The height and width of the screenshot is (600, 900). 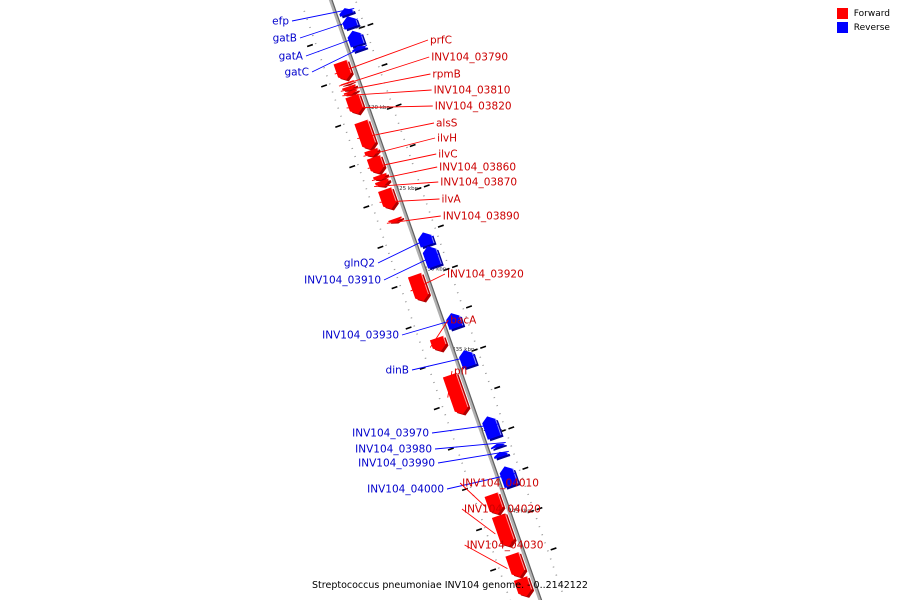 I want to click on gene-label: INV104_04010, so click(x=500, y=484).